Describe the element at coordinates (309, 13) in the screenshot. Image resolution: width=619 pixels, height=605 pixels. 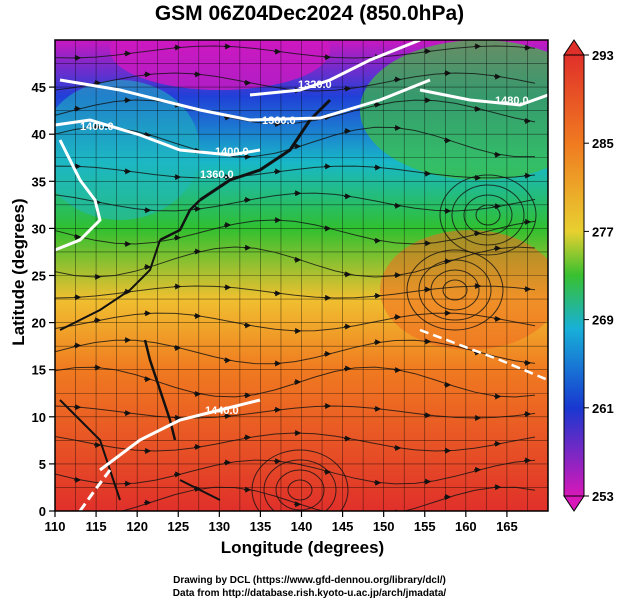
I see `map-title: GSM 06Z04Dec2024 (850.0hPa)` at that location.